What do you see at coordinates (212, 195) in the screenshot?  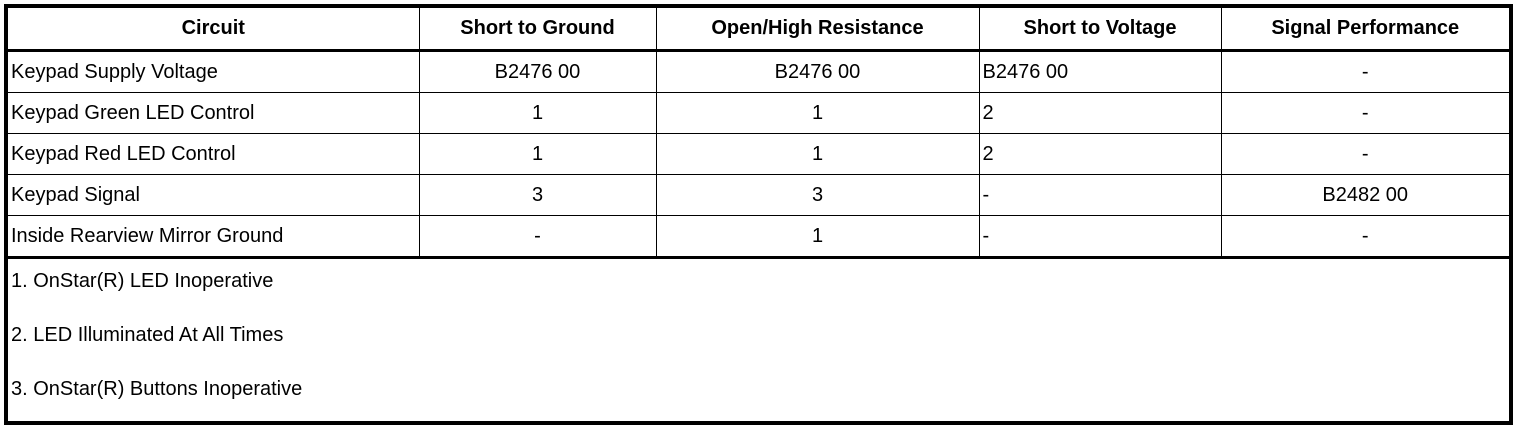 I see `cell-circuit: Keypad Signal` at bounding box center [212, 195].